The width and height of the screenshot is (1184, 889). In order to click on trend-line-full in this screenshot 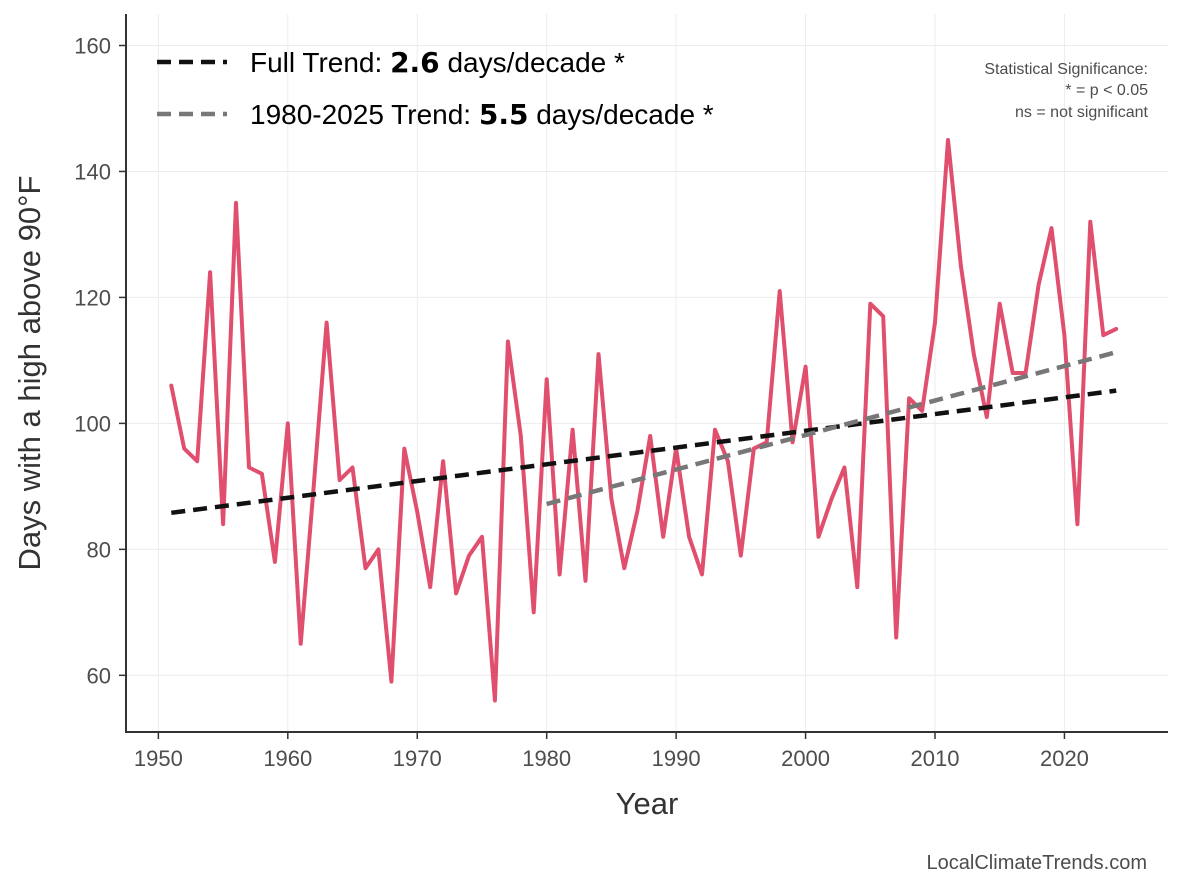, I will do `click(644, 452)`.